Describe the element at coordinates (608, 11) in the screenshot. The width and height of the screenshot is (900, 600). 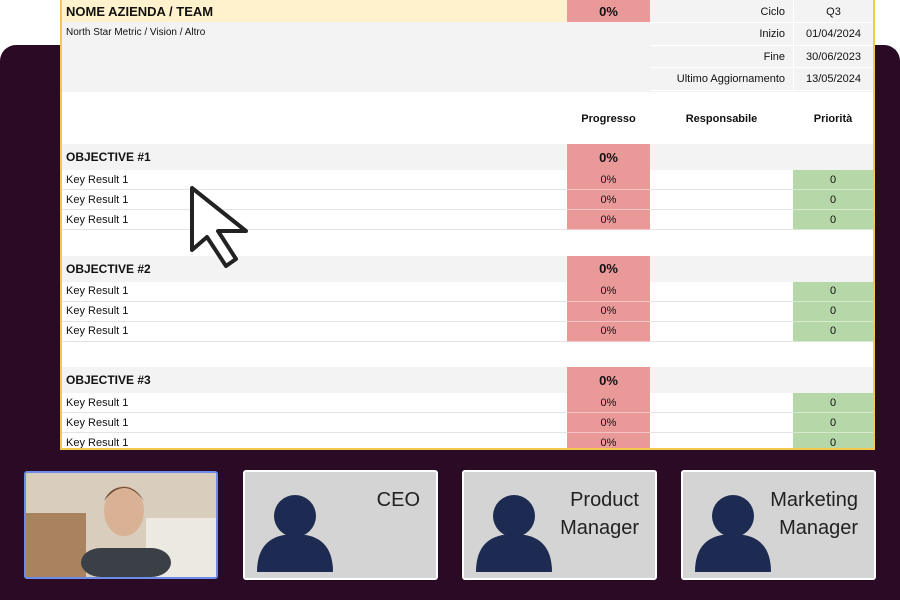
I see `title-progress: 0%` at that location.